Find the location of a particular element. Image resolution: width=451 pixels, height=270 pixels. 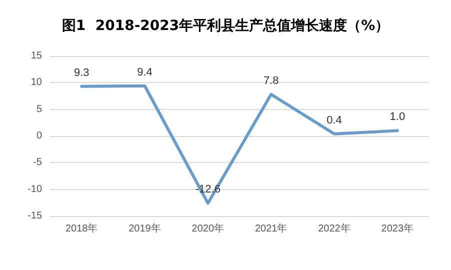

data-label: 9.4 is located at coordinates (144, 72).